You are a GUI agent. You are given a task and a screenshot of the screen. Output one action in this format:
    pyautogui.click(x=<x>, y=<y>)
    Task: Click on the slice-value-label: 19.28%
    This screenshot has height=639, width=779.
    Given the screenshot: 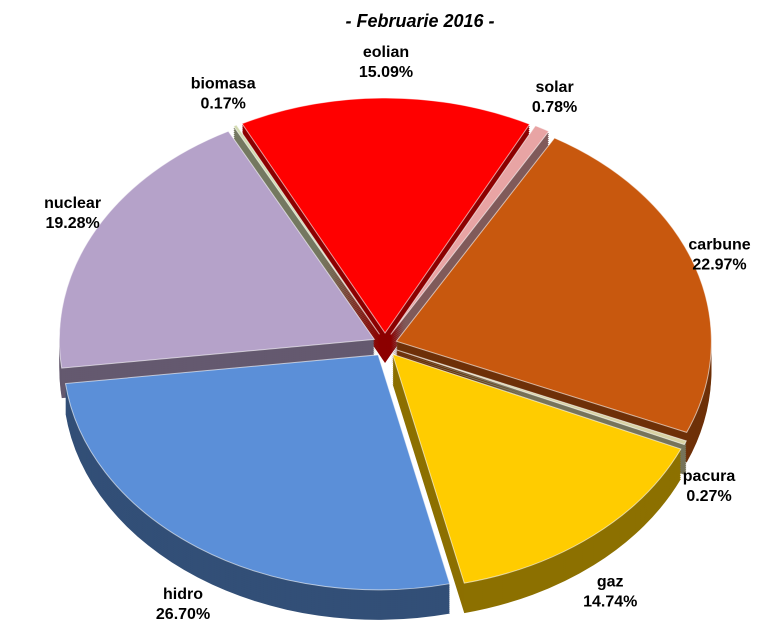 What is the action you would take?
    pyautogui.click(x=72, y=223)
    